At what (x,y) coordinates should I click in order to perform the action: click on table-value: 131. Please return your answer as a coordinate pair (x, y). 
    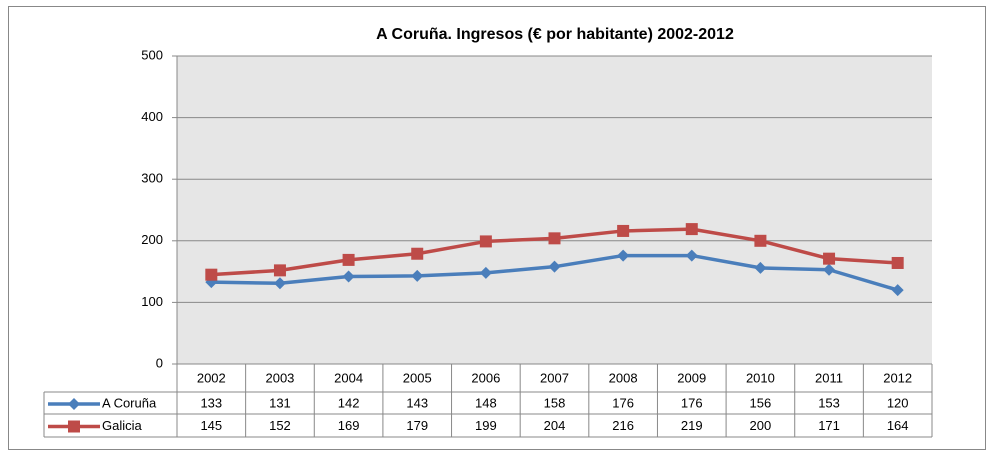
    Looking at the image, I should click on (280, 402).